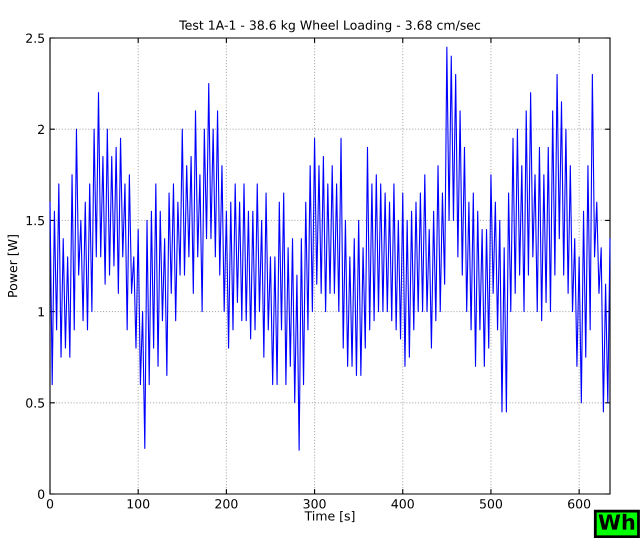 This screenshot has height=538, width=641. Describe the element at coordinates (579, 504) in the screenshot. I see `x-tick-label: 600` at that location.